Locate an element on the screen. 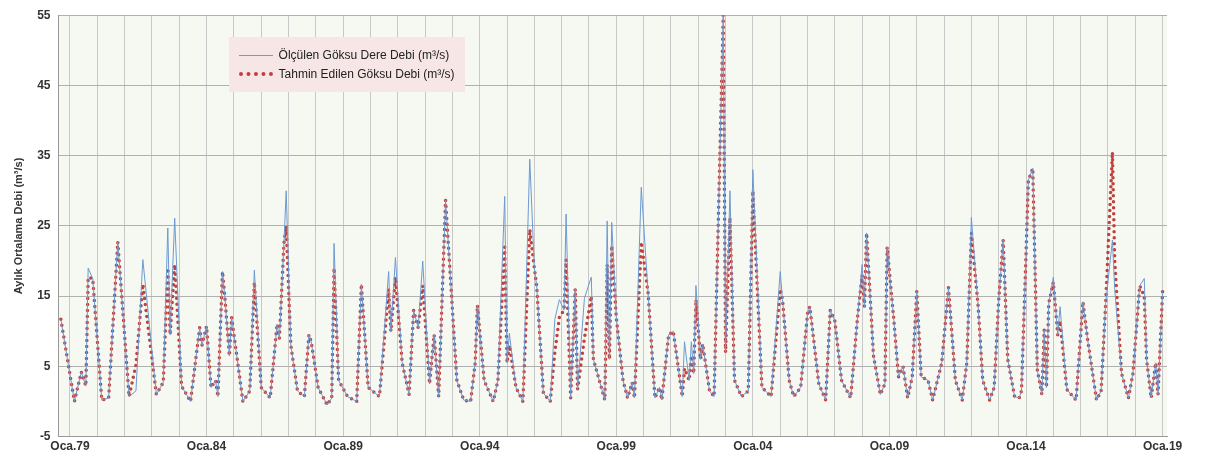 The width and height of the screenshot is (1227, 461). x-tick-label: Oca.84 is located at coordinates (206, 446).